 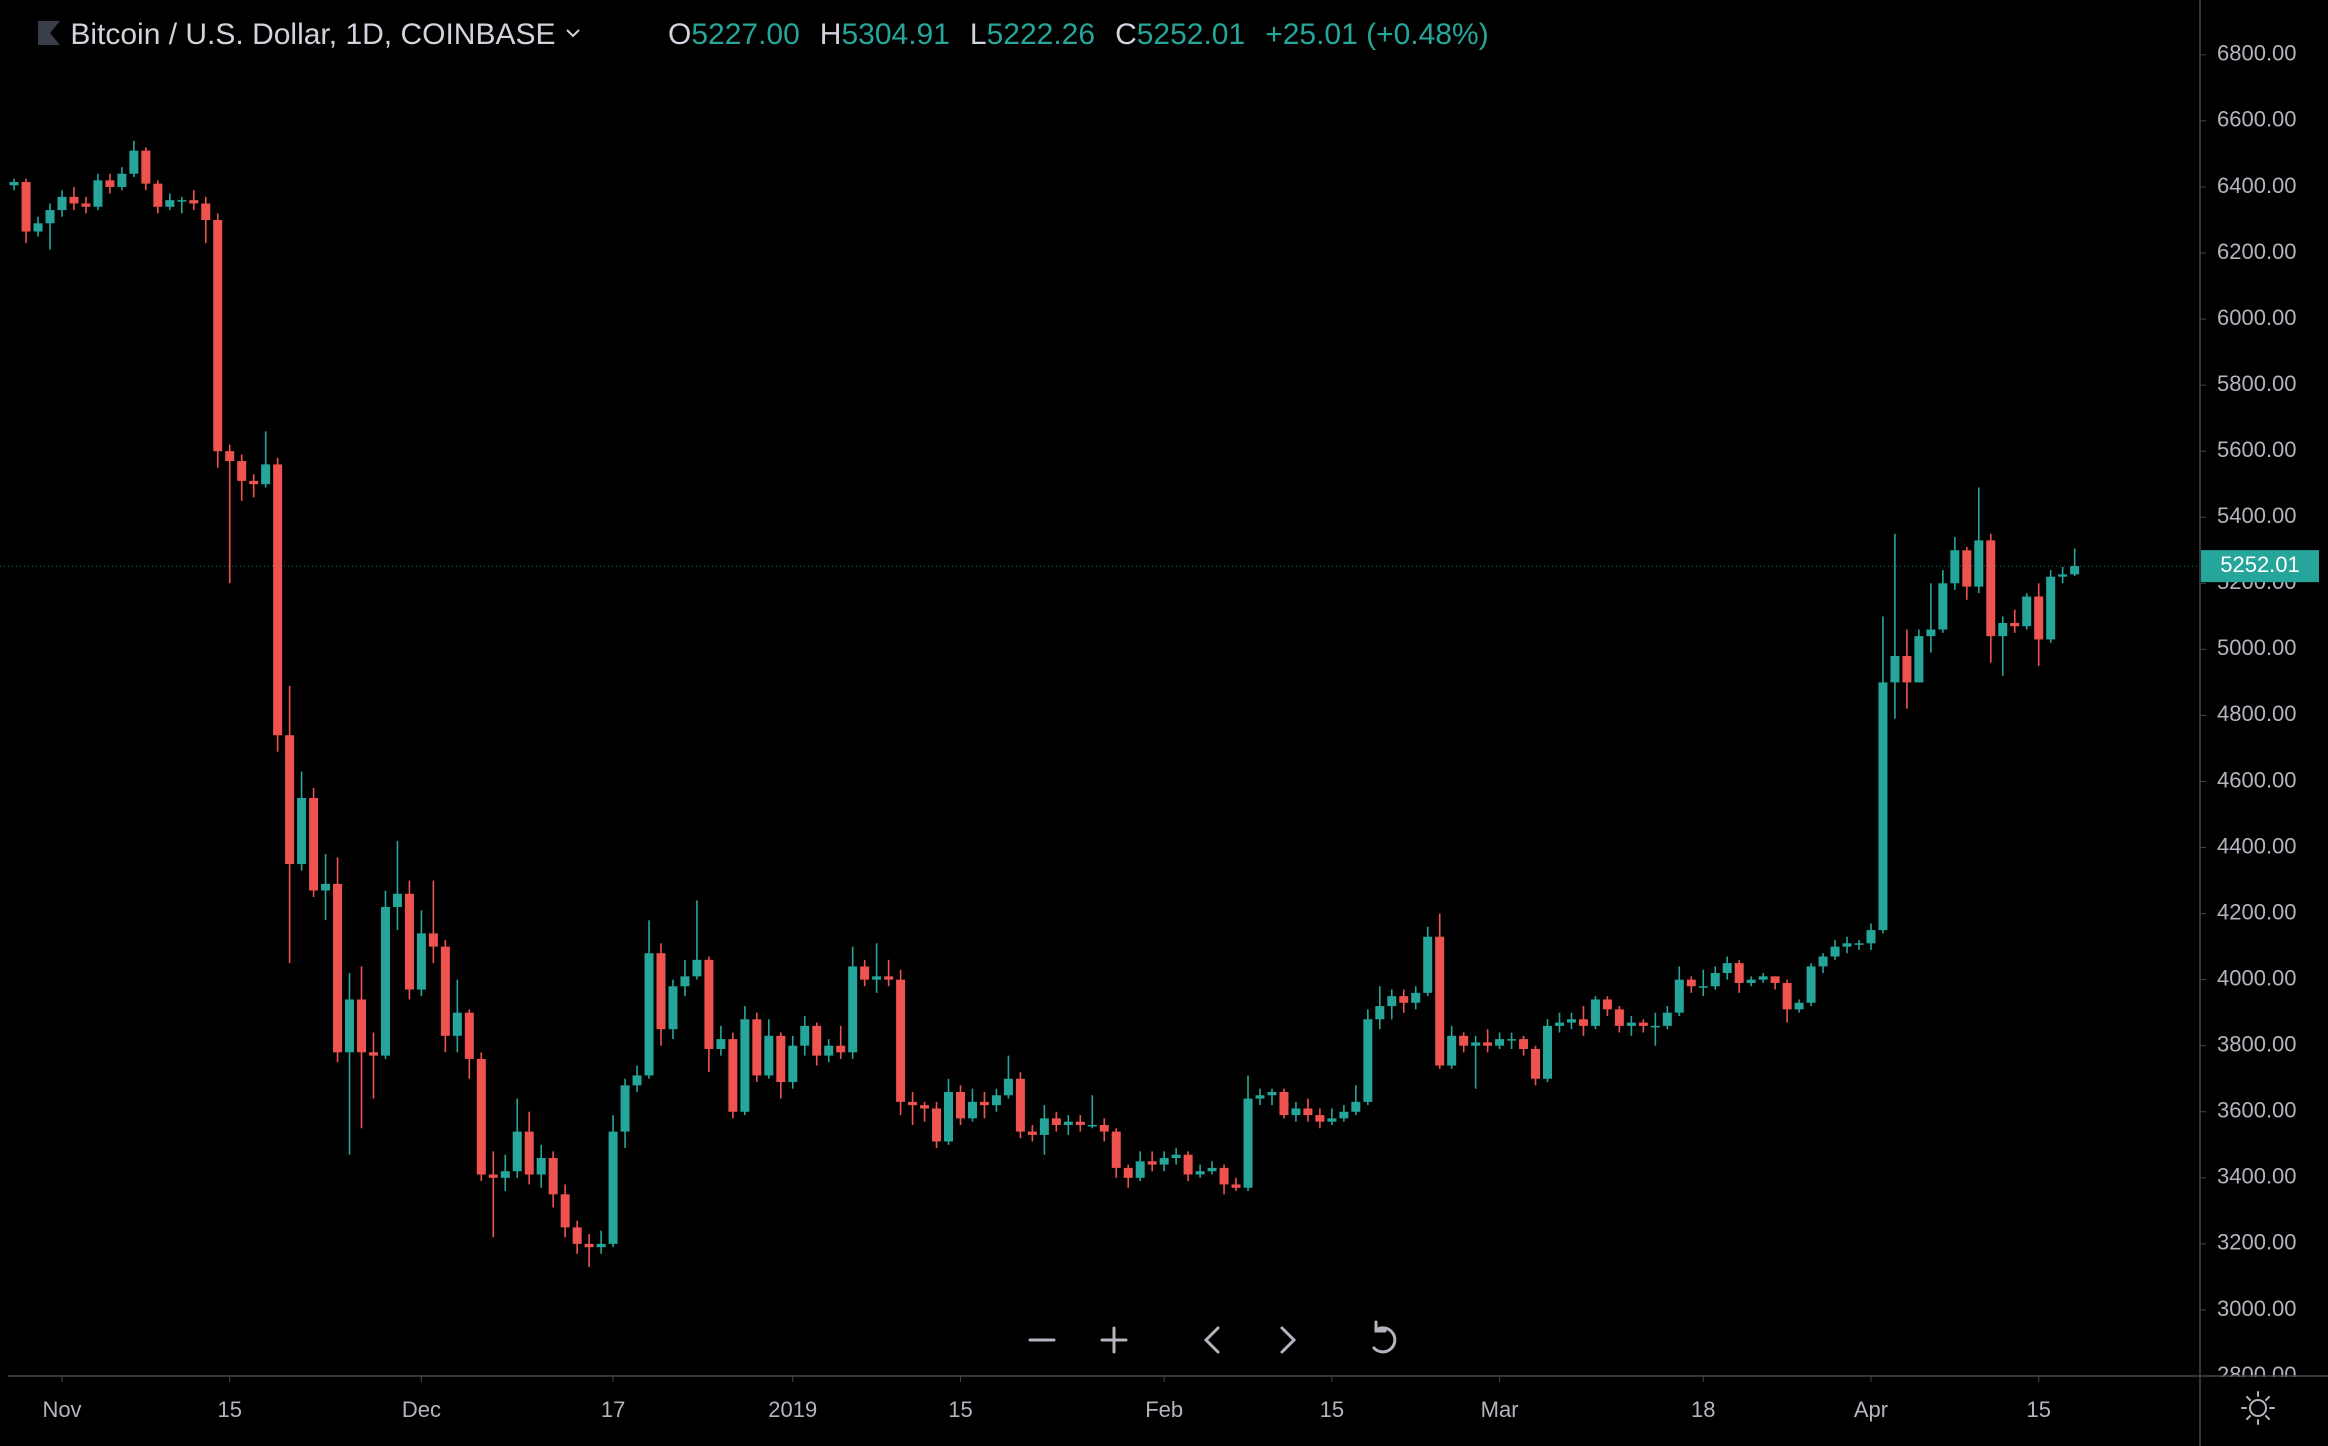 What do you see at coordinates (573, 33) in the screenshot?
I see `symbol-dropdown` at bounding box center [573, 33].